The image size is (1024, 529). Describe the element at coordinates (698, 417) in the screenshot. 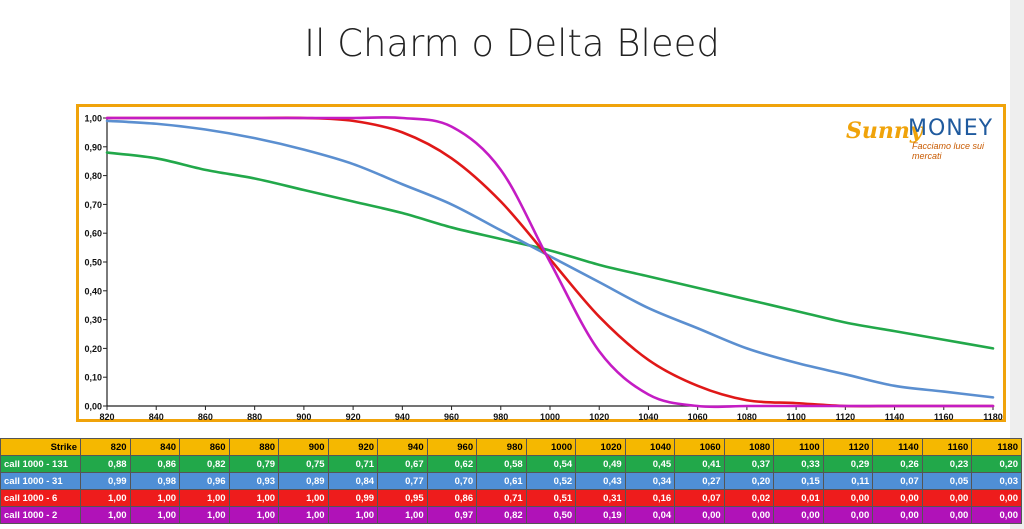

I see `x-tick-label: 1060` at that location.